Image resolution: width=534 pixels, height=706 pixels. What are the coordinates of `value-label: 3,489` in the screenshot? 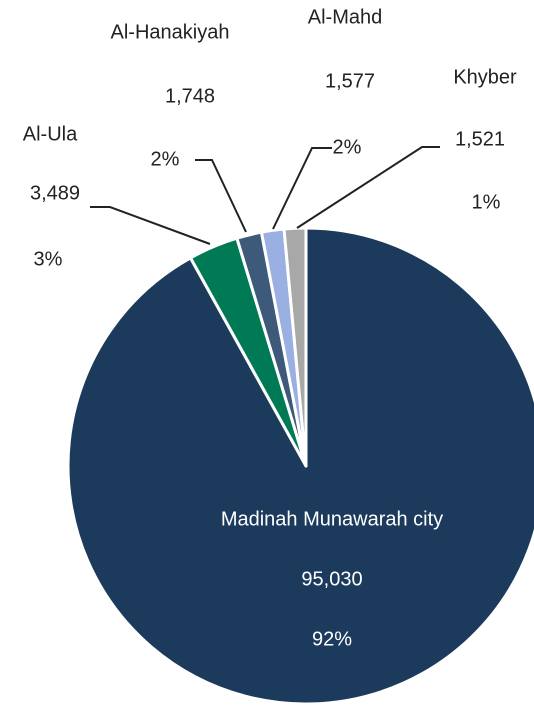 It's located at (55, 193).